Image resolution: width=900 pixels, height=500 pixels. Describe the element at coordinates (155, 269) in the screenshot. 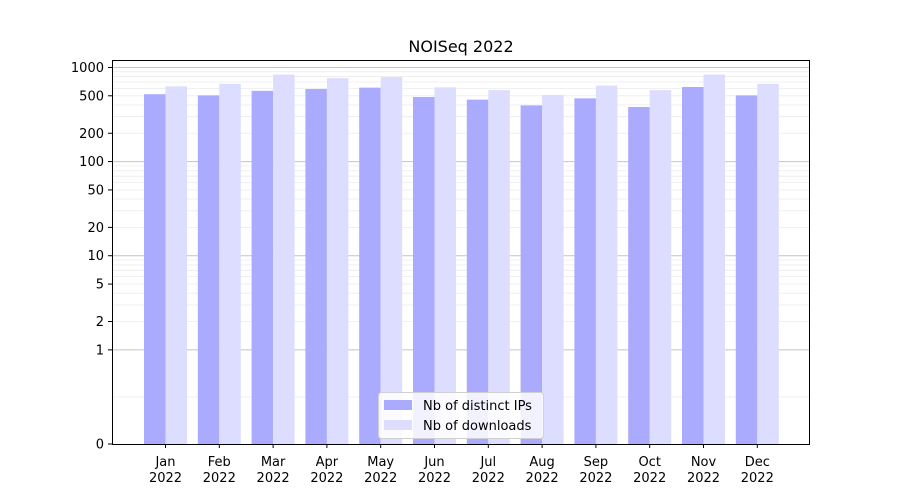

I see `bar-distinct-ips-jan` at that location.